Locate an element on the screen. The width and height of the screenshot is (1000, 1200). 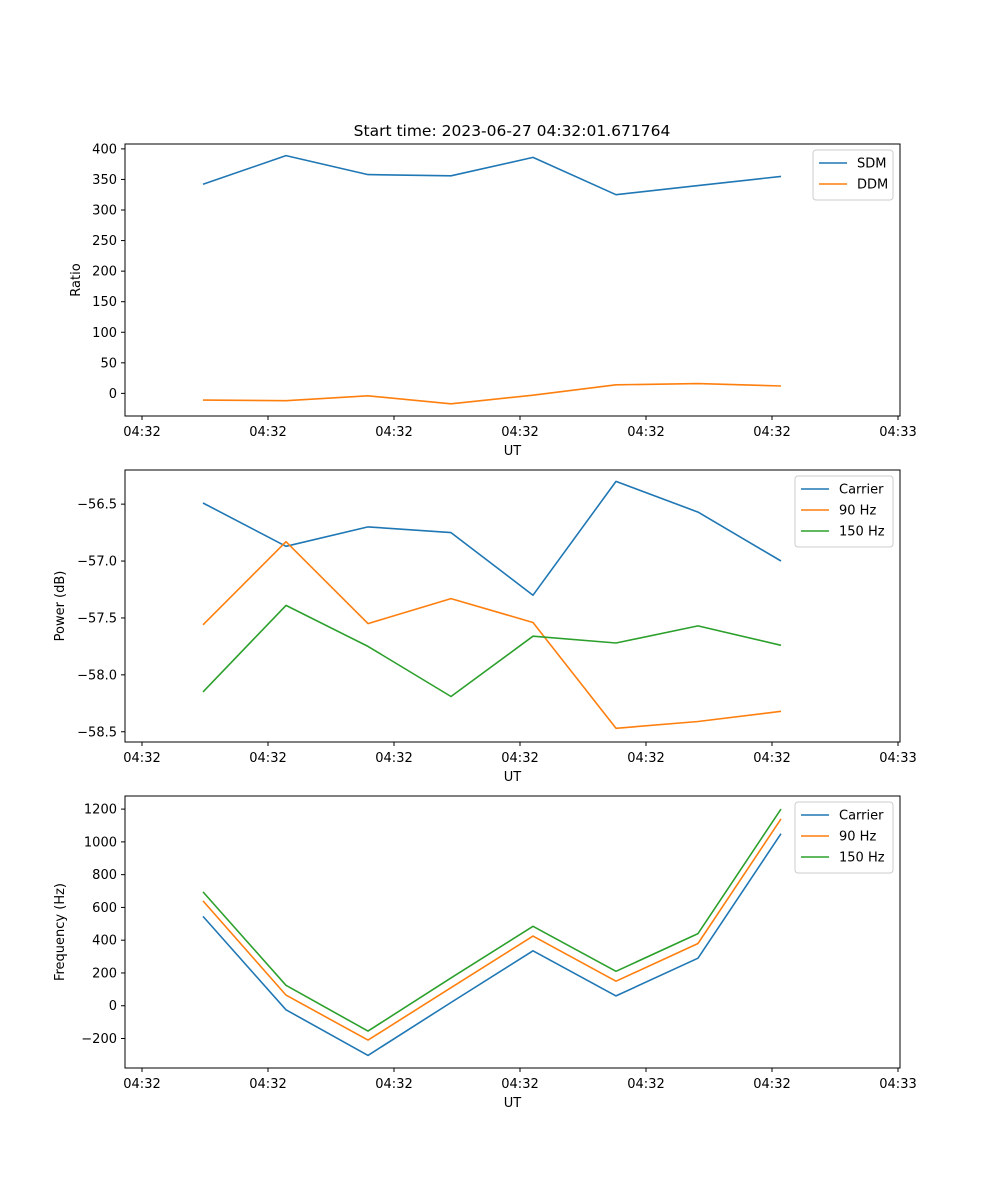
legend: SDM DDM is located at coordinates (853, 175).